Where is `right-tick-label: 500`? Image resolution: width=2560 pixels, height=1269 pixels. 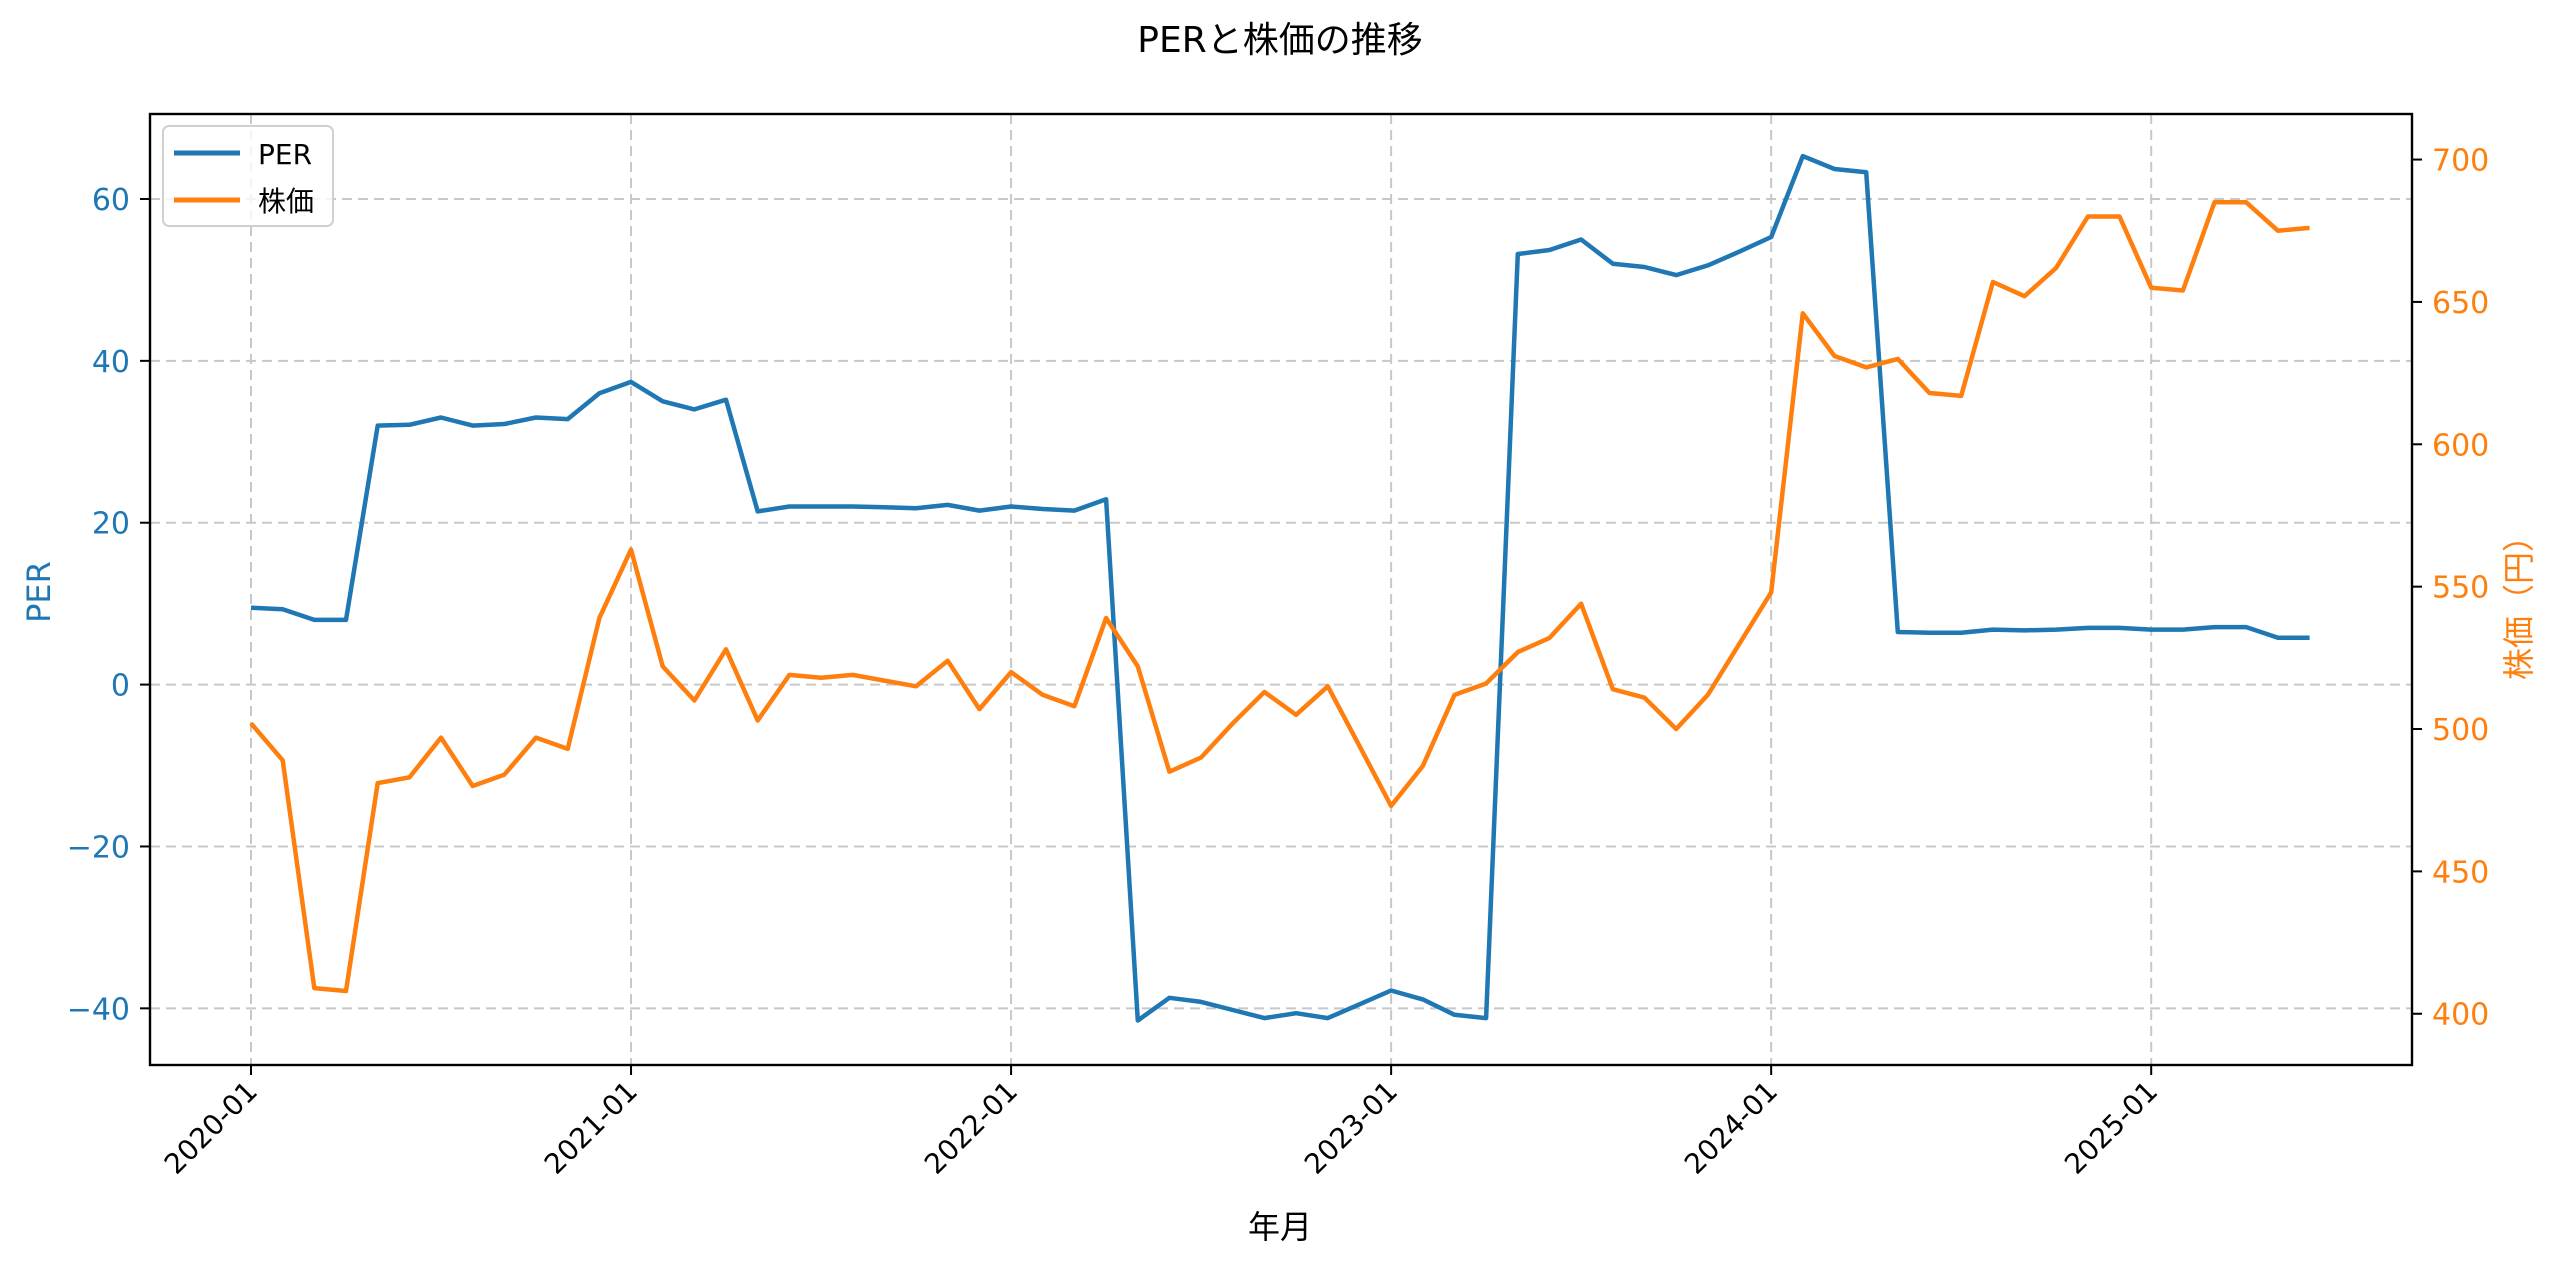 right-tick-label: 500 is located at coordinates (2460, 730).